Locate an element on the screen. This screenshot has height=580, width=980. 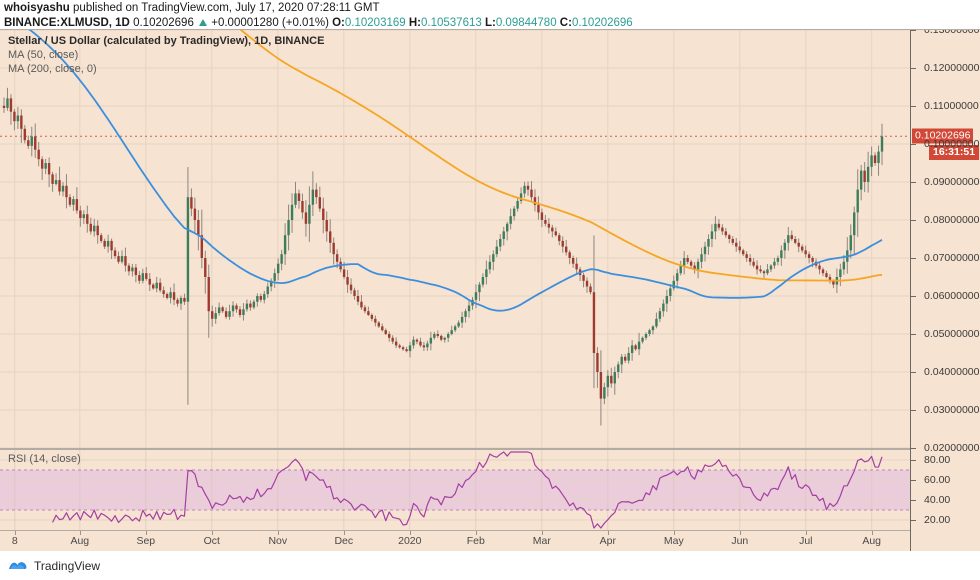
price-scale-label: 0.12000000 is located at coordinates (952, 68).